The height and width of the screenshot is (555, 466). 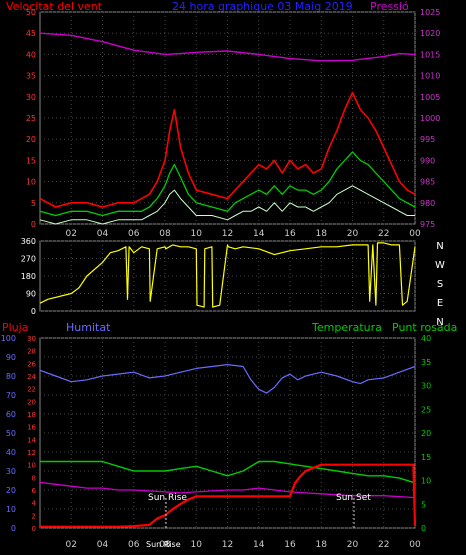 I want to click on direction-tick-label: 0, so click(x=33, y=311).